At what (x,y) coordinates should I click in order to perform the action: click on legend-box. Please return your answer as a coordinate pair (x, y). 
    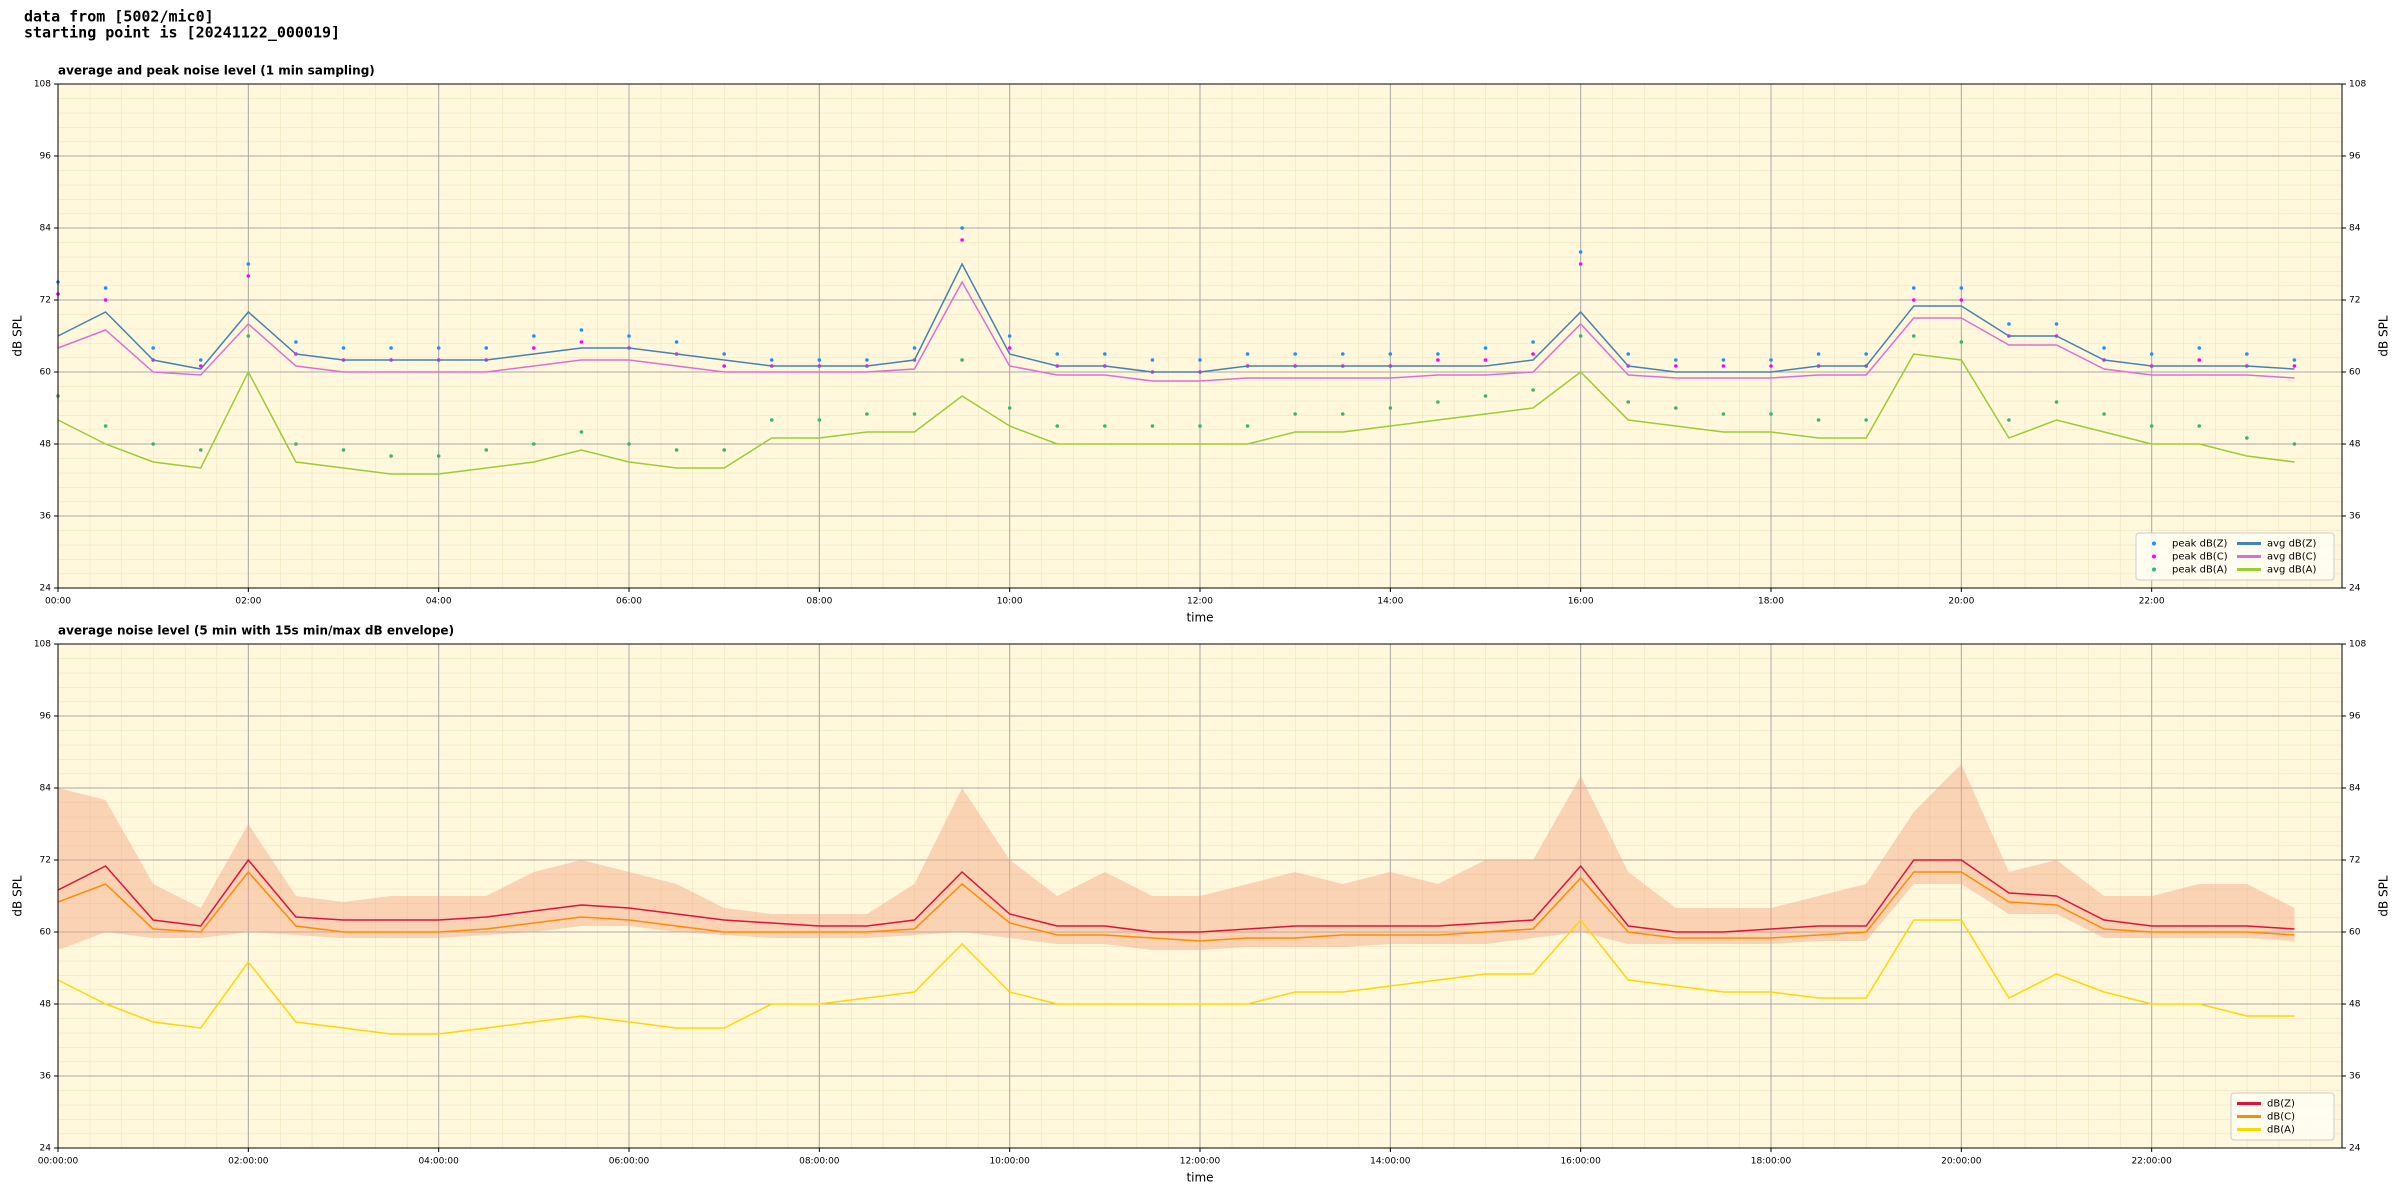
    Looking at the image, I should click on (2235, 556).